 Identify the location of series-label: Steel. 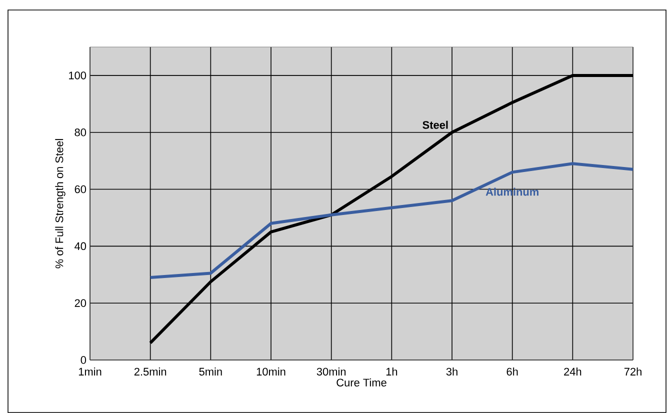
(435, 124).